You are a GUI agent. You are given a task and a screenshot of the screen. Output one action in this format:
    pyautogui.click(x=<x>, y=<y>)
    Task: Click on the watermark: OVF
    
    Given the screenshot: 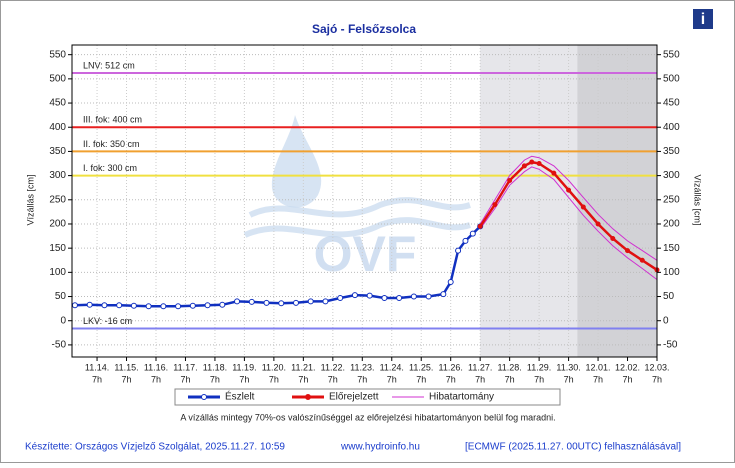 What is the action you would take?
    pyautogui.click(x=365, y=254)
    